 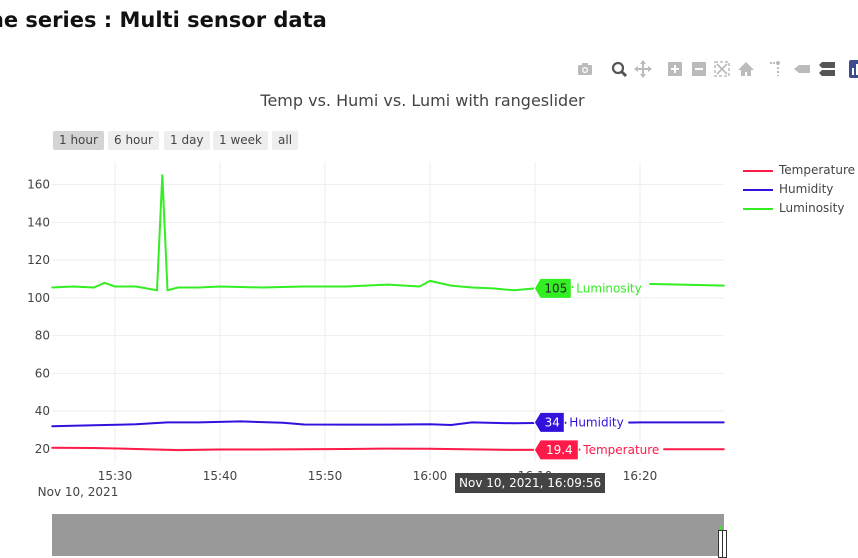 I want to click on legend-item-temperature: Temperature, so click(x=799, y=171).